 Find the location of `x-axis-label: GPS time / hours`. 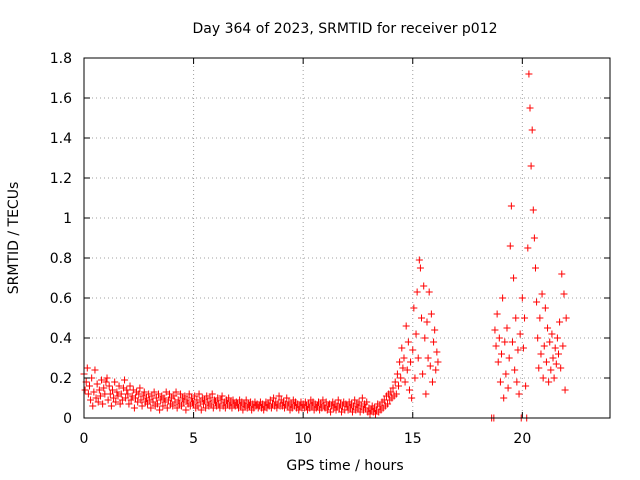

x-axis-label: GPS time / hours is located at coordinates (344, 466).